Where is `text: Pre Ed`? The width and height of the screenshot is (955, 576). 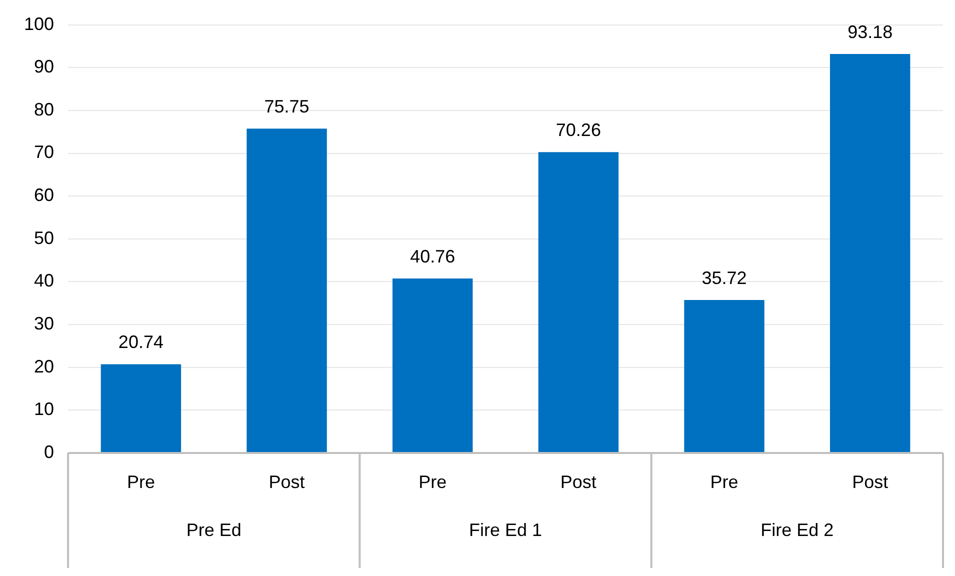
text: Pre Ed is located at coordinates (214, 530).